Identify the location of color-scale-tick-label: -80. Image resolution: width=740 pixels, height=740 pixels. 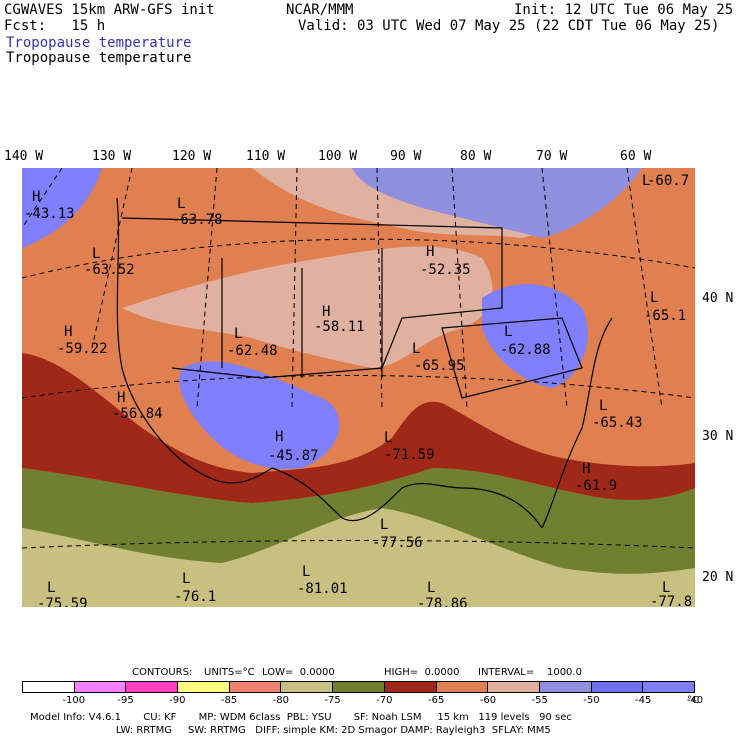
(281, 700).